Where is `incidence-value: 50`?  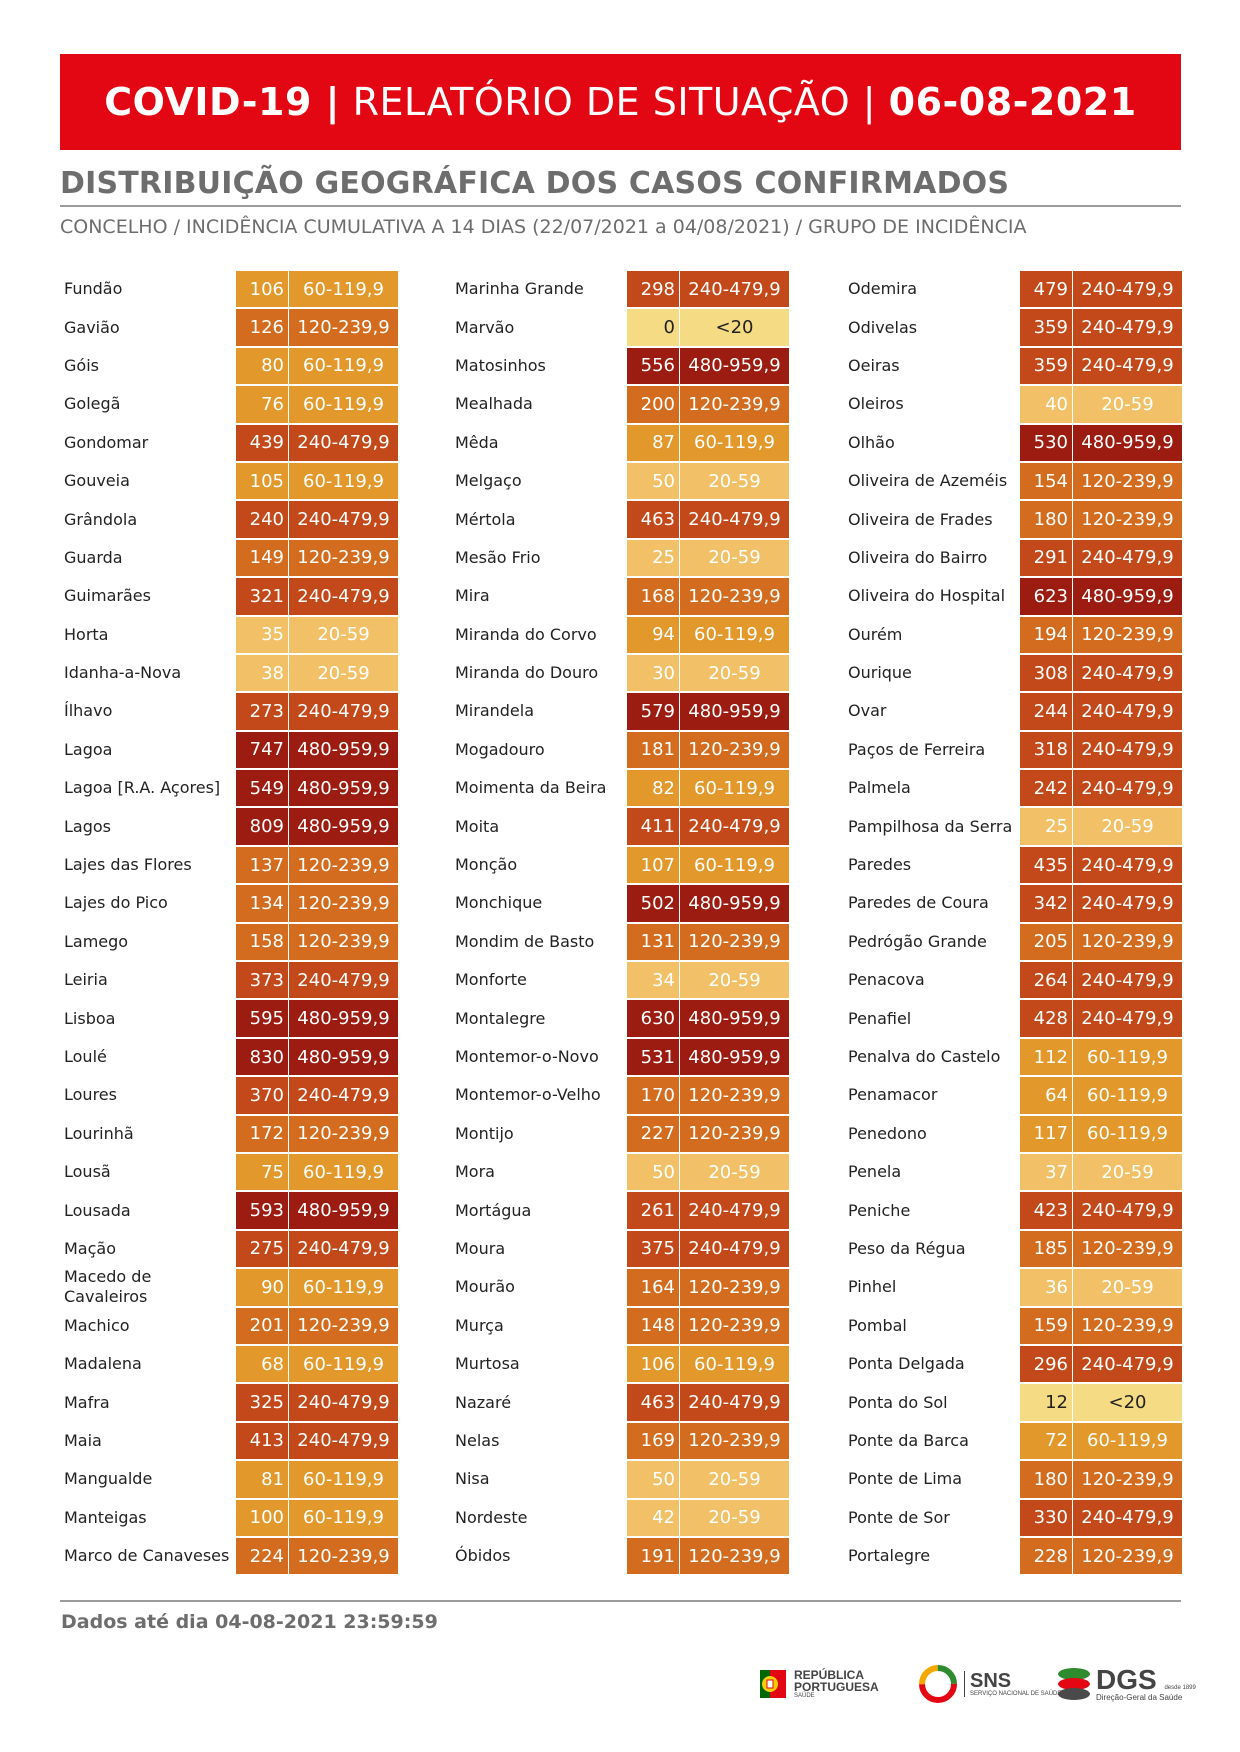 incidence-value: 50 is located at coordinates (653, 1479).